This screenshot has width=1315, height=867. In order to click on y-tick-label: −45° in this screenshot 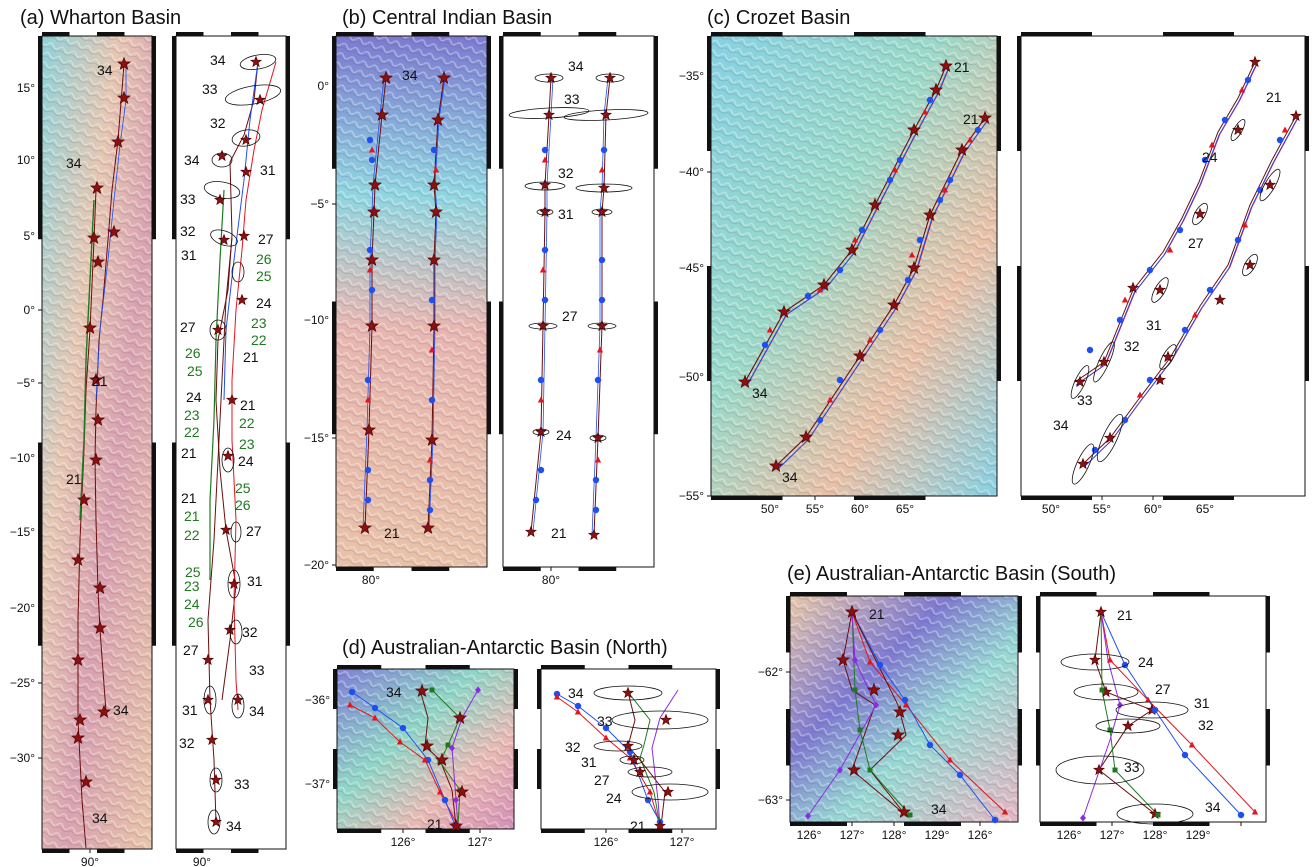, I will do `click(691, 268)`.